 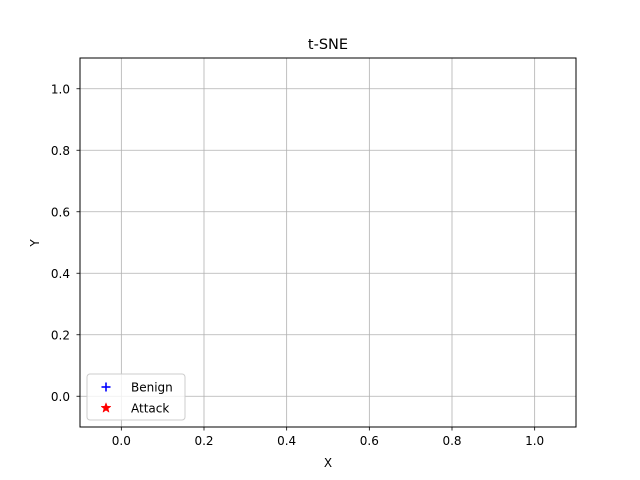 I want to click on y-axis-ticks: 0.0 0.2 0.4 0.6 0.8 1.0, so click(x=65, y=243).